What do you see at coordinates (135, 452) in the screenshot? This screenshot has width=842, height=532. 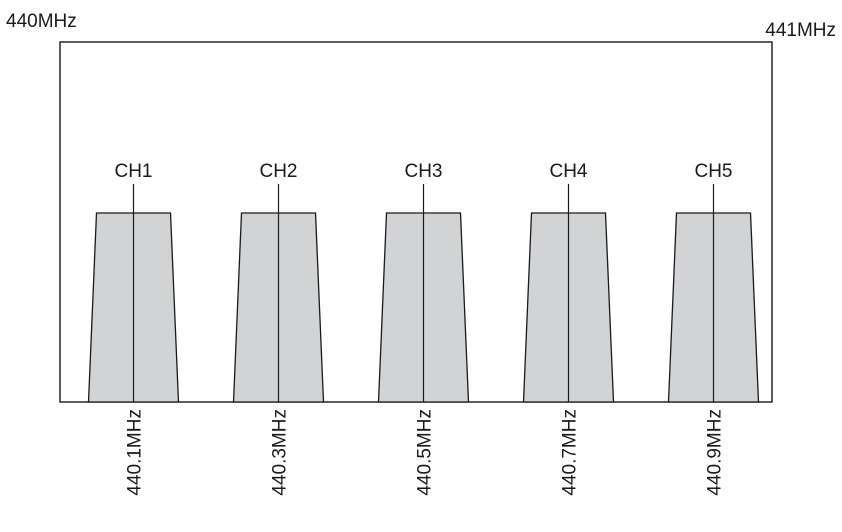 I see `channel-frequency-label-1: 440.1MHz` at bounding box center [135, 452].